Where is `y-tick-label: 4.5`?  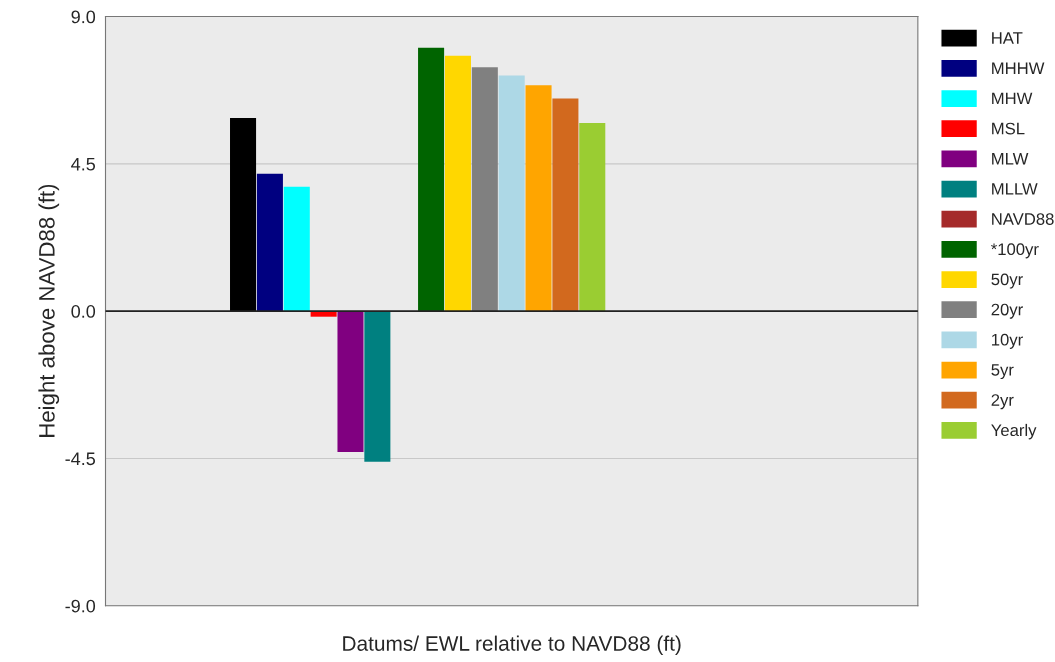
y-tick-label: 4.5 is located at coordinates (83, 164).